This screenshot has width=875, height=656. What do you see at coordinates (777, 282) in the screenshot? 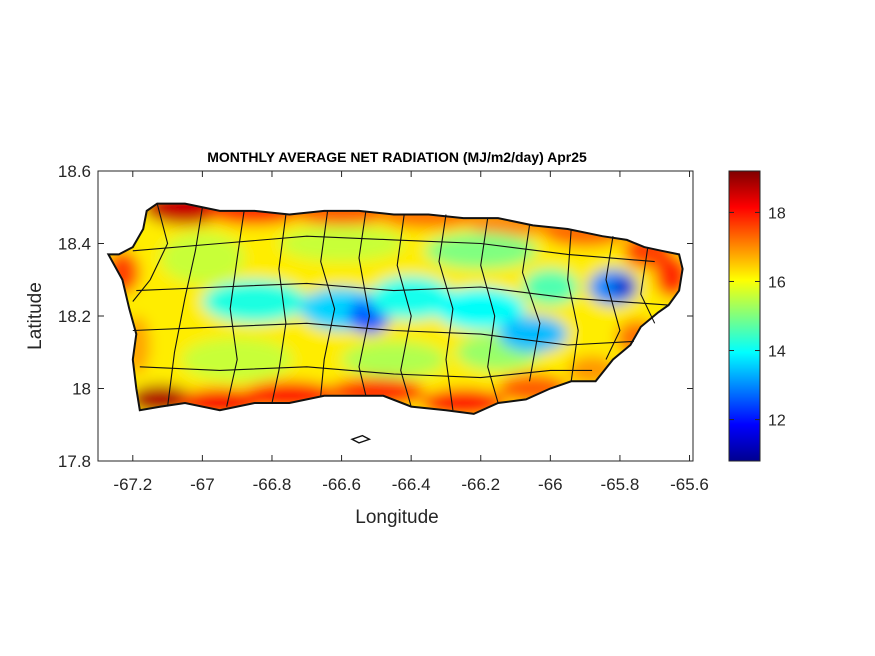
I see `colorbar-tick-label: 16` at bounding box center [777, 282].